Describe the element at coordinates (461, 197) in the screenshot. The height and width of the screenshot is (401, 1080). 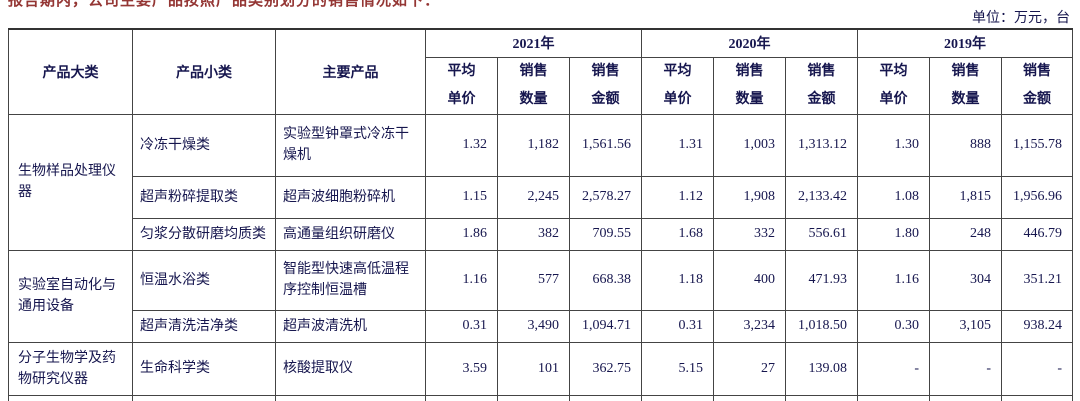
I see `value-cell: 1.15` at that location.